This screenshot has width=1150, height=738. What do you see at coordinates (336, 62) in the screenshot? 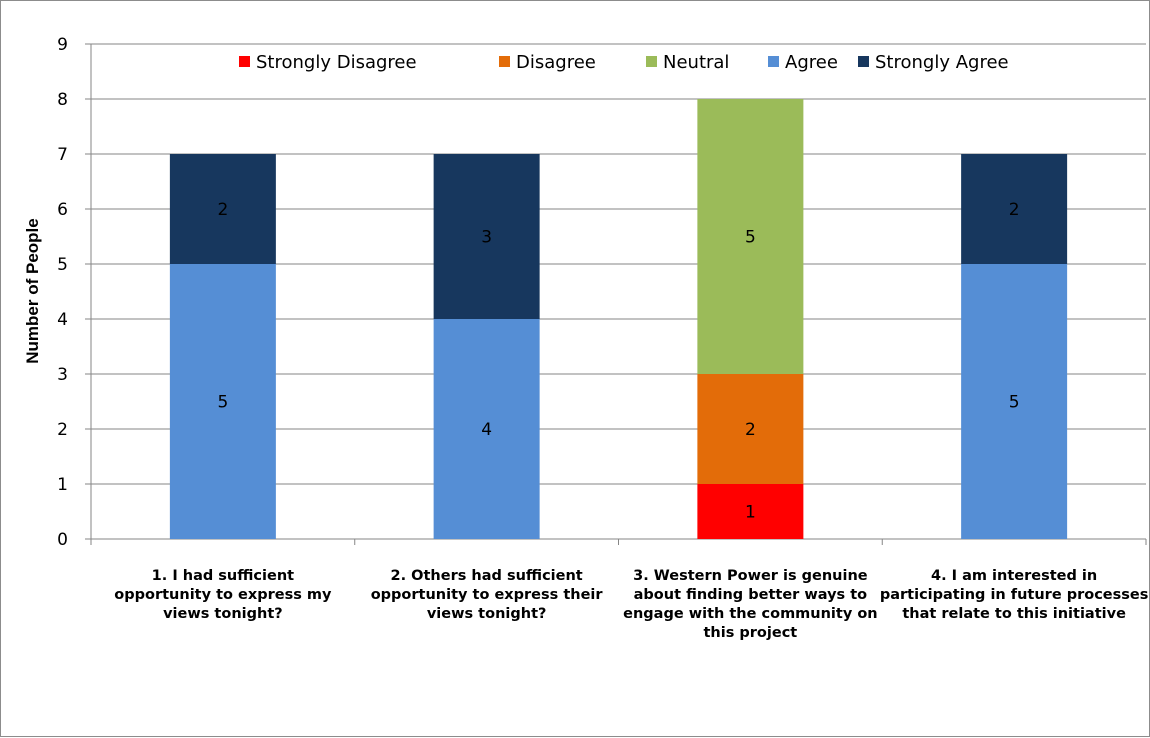
I see `legend-label: Strongly Disagree` at bounding box center [336, 62].